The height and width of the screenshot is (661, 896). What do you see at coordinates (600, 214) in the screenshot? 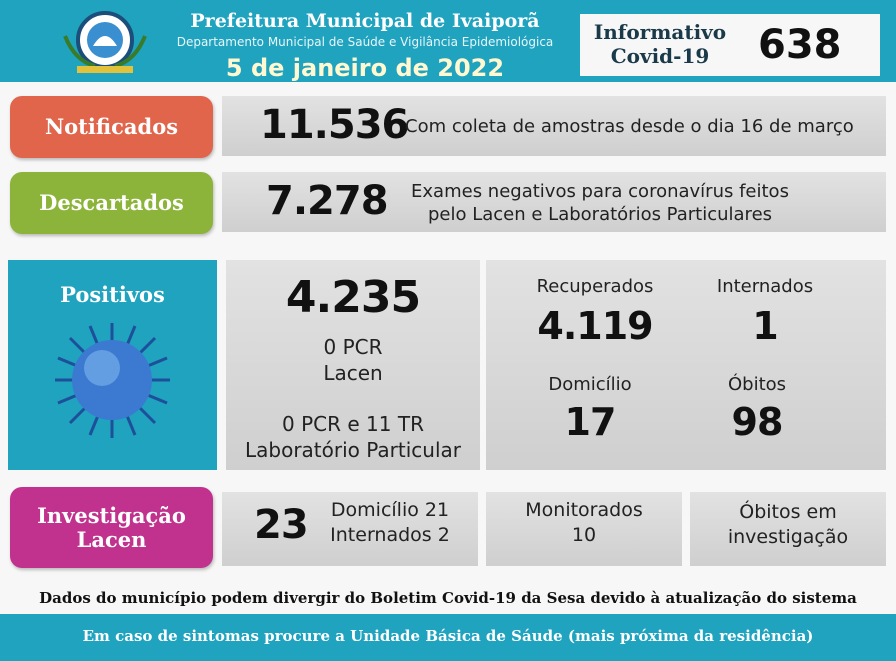
I see `note-line: pelo Lacen e Laboratórios Particulares` at bounding box center [600, 214].